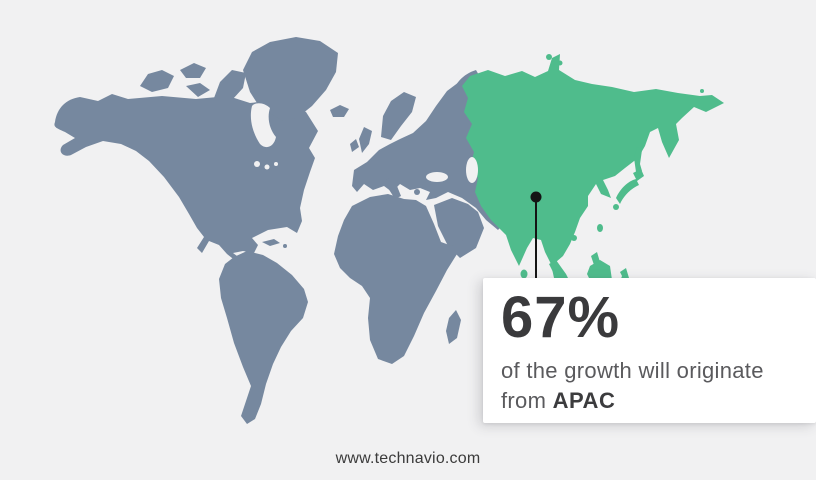 This screenshot has width=816, height=480. I want to click on region-south-america, so click(263, 337).